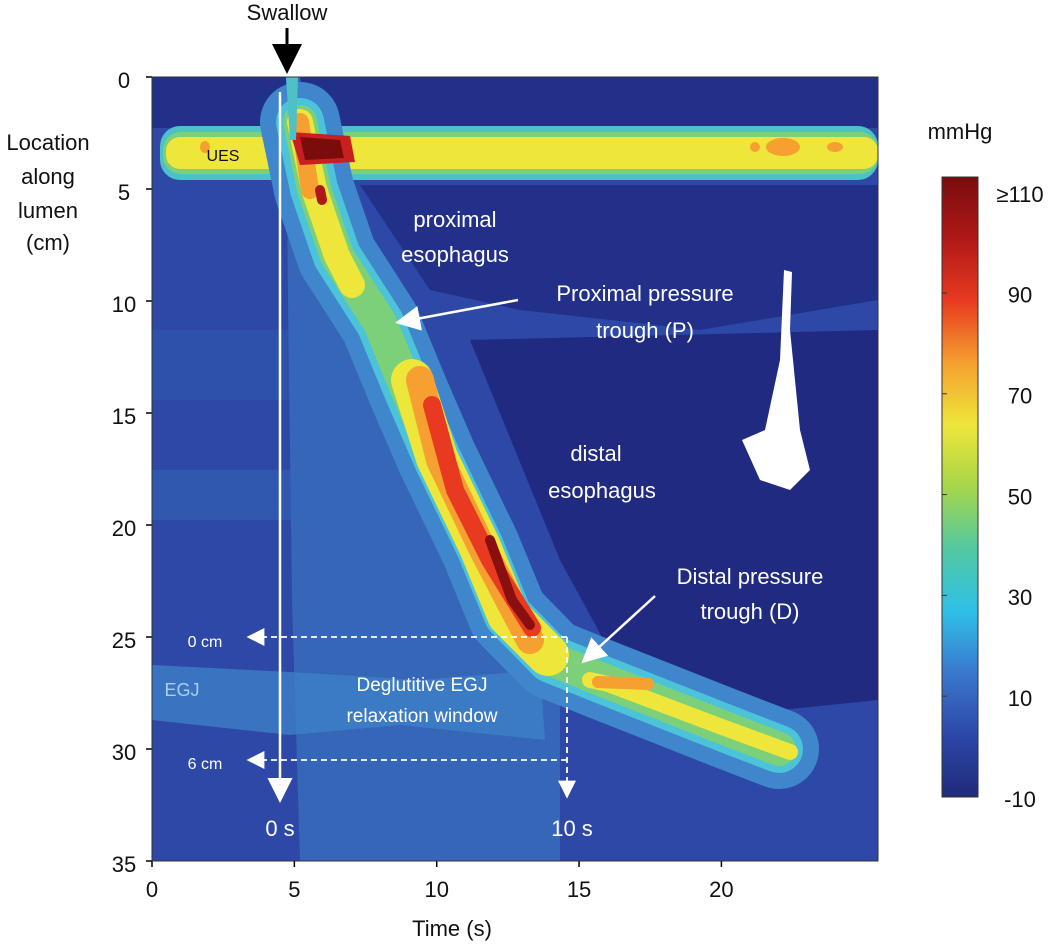 The image size is (1050, 944). What do you see at coordinates (205, 642) in the screenshot?
I see `zero-cm-label: 0 cm` at bounding box center [205, 642].